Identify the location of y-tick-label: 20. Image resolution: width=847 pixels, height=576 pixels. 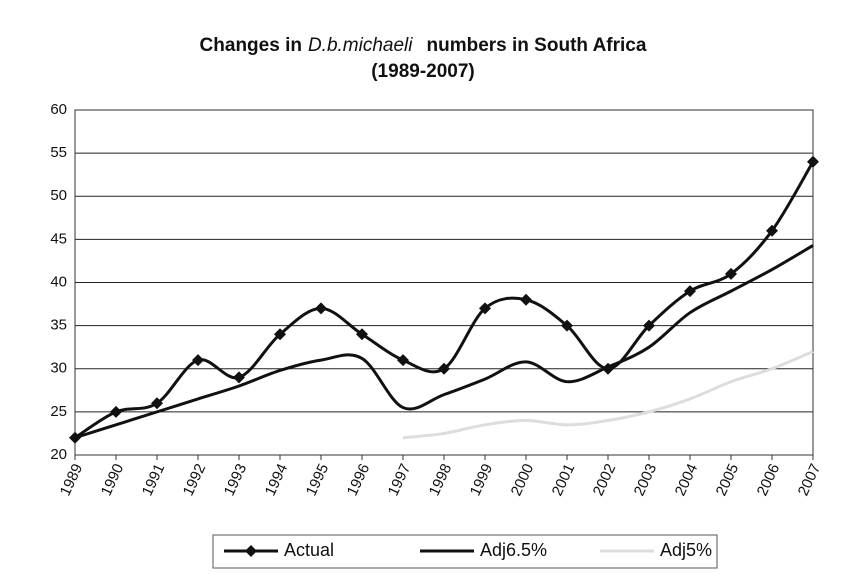
(58, 454).